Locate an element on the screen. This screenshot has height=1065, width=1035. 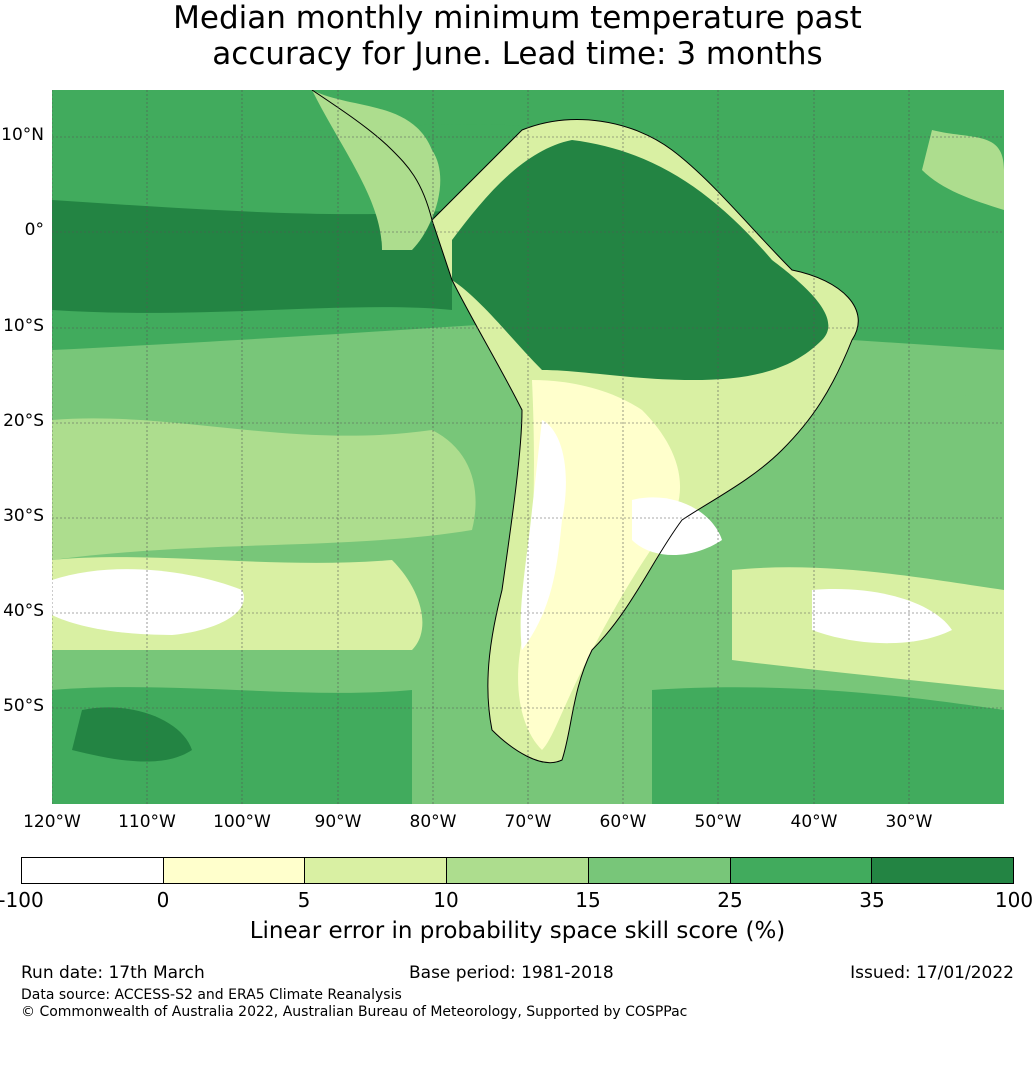
lat-label-10s: 10°S is located at coordinates (23, 326).